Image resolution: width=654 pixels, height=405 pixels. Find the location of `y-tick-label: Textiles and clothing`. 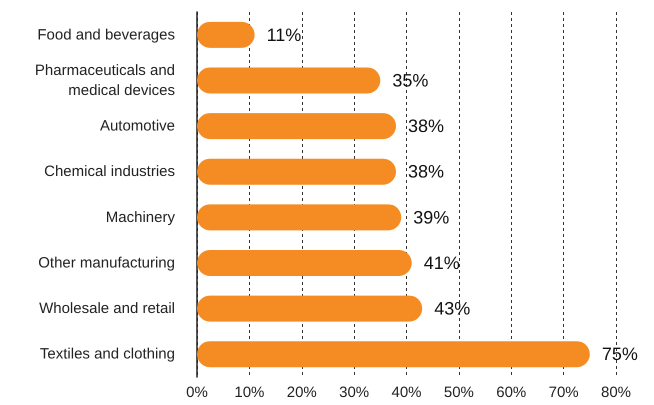

y-tick-label: Textiles and clothing is located at coordinates (107, 354).